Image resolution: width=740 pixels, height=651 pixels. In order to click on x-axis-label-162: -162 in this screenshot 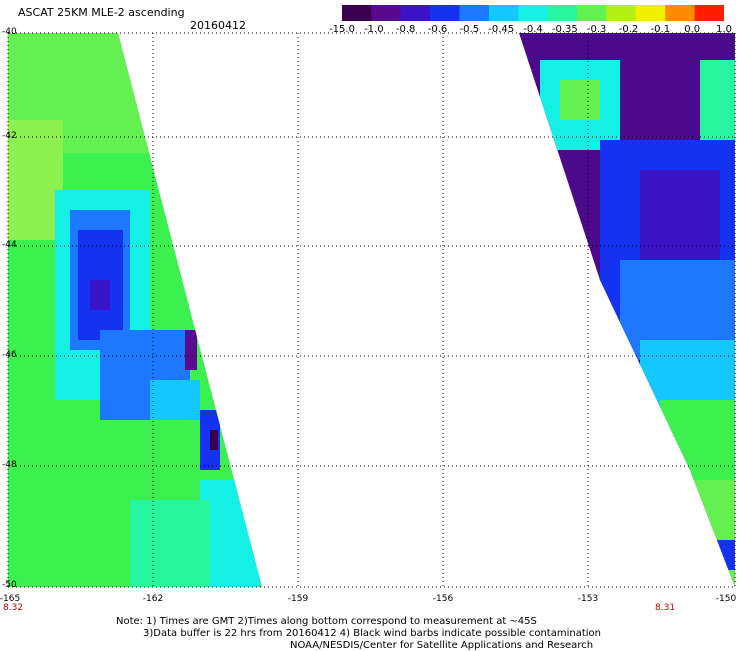, I will do `click(153, 599)`.